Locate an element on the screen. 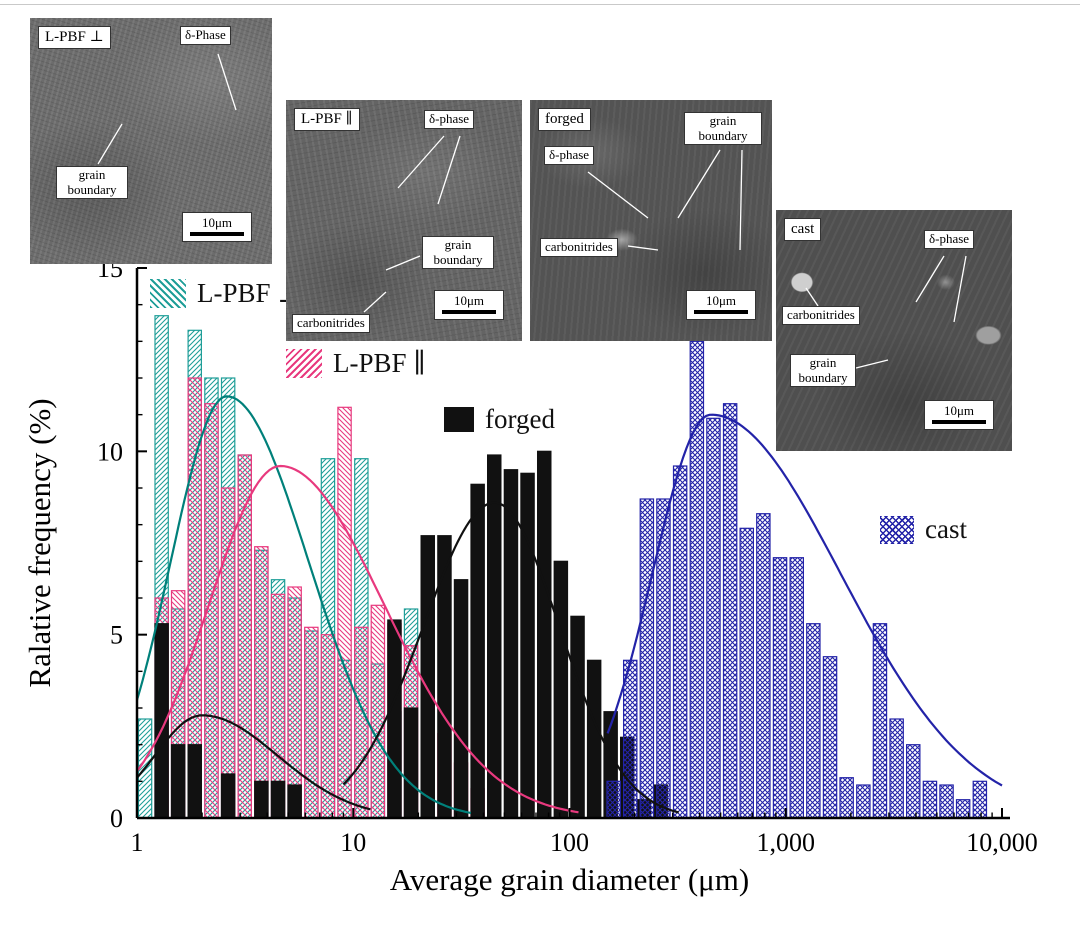 Image resolution: width=1080 pixels, height=931 pixels. inset-title: L-PBF ⊥ is located at coordinates (74, 37).